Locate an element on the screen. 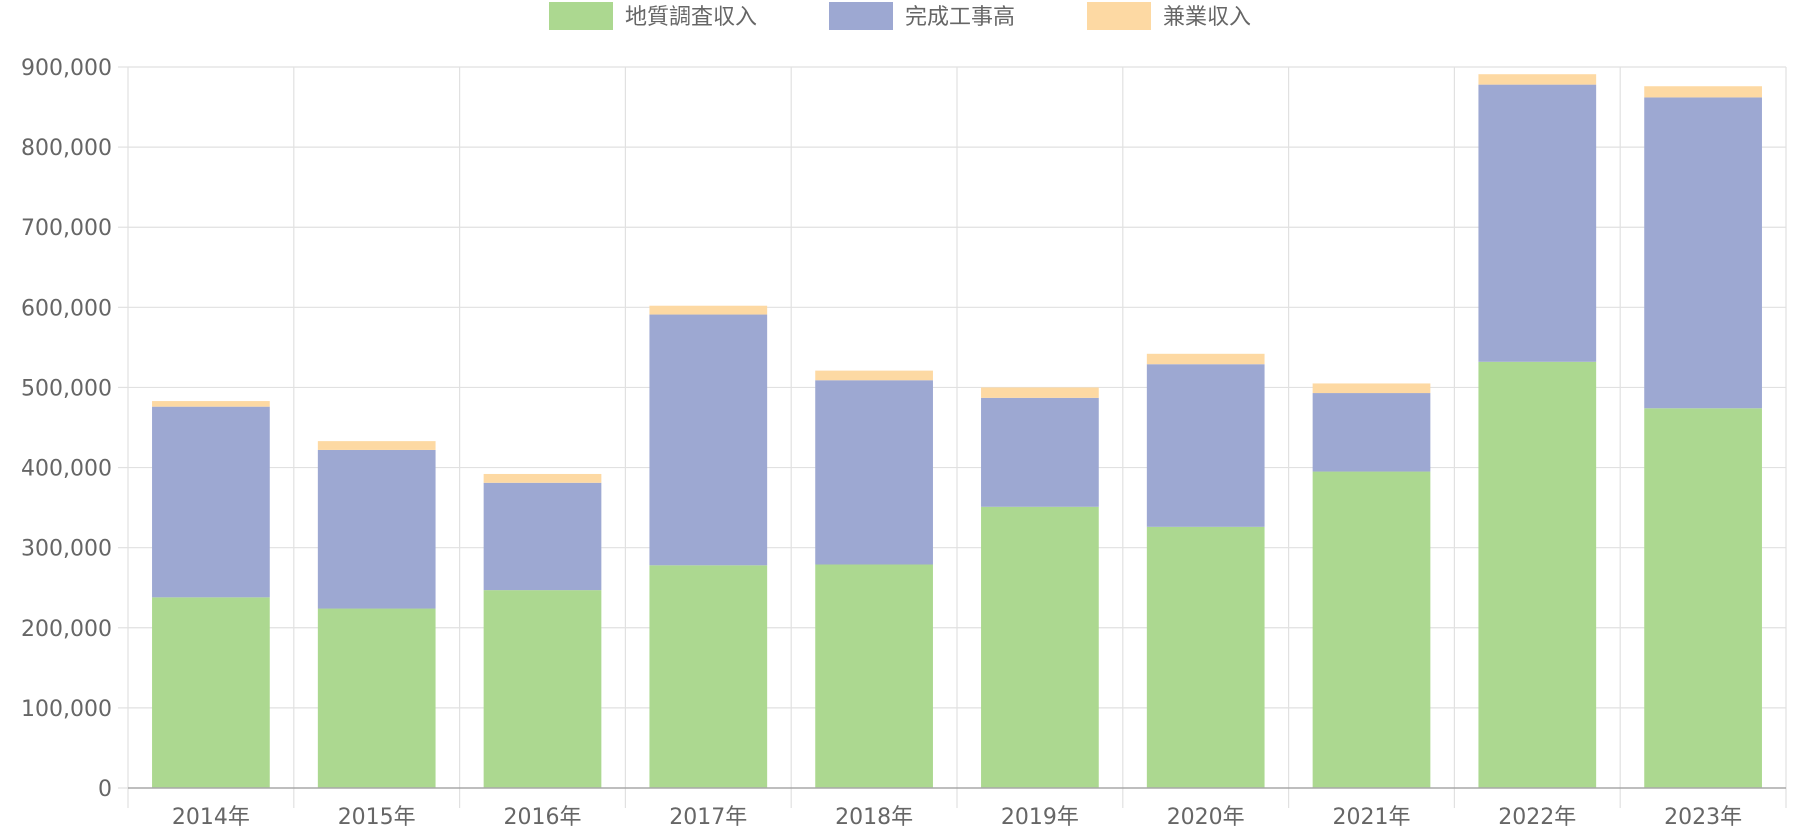  y-tick-label: 400,000 is located at coordinates (66, 469).